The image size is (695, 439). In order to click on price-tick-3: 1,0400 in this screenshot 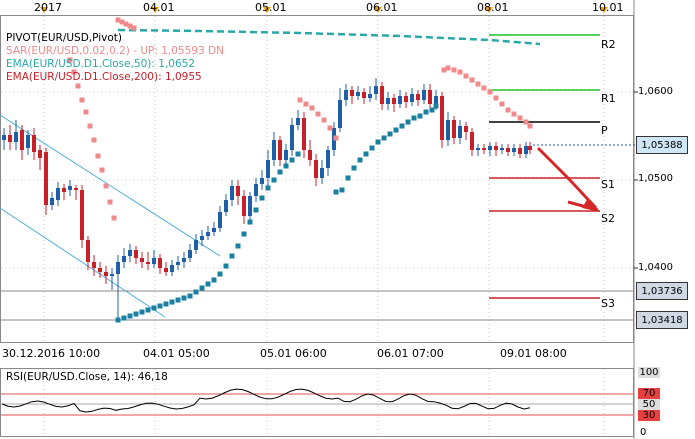, I will do `click(655, 267)`.